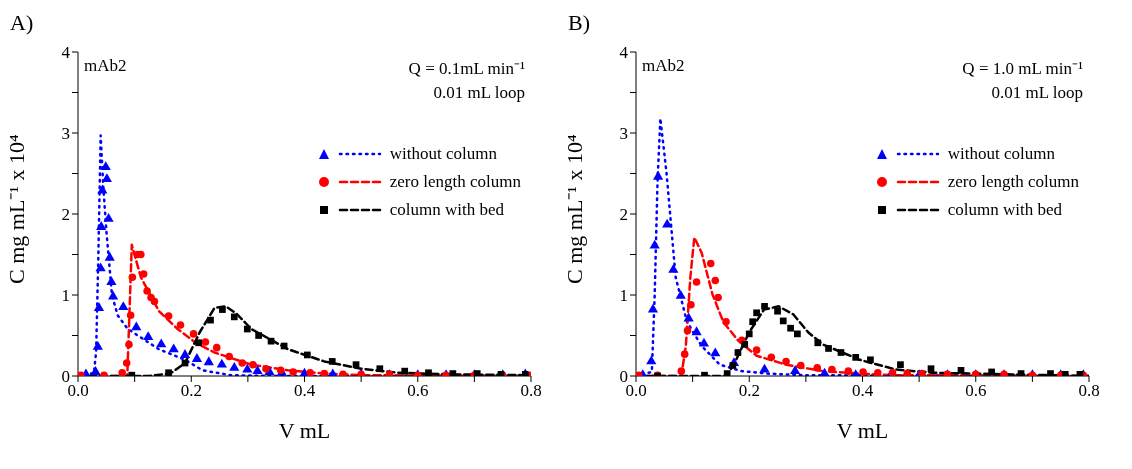  Describe the element at coordinates (1022, 68) in the screenshot. I see `annotation: Q = 1.0 mL min⁻¹` at that location.